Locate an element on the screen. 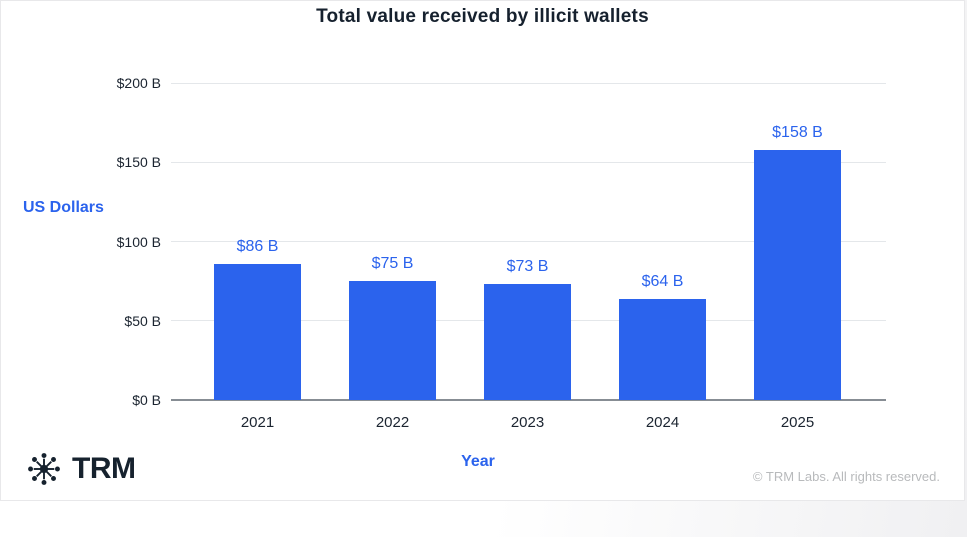 This screenshot has height=537, width=967. chart-title: Total value received by illicit wallets is located at coordinates (482, 16).